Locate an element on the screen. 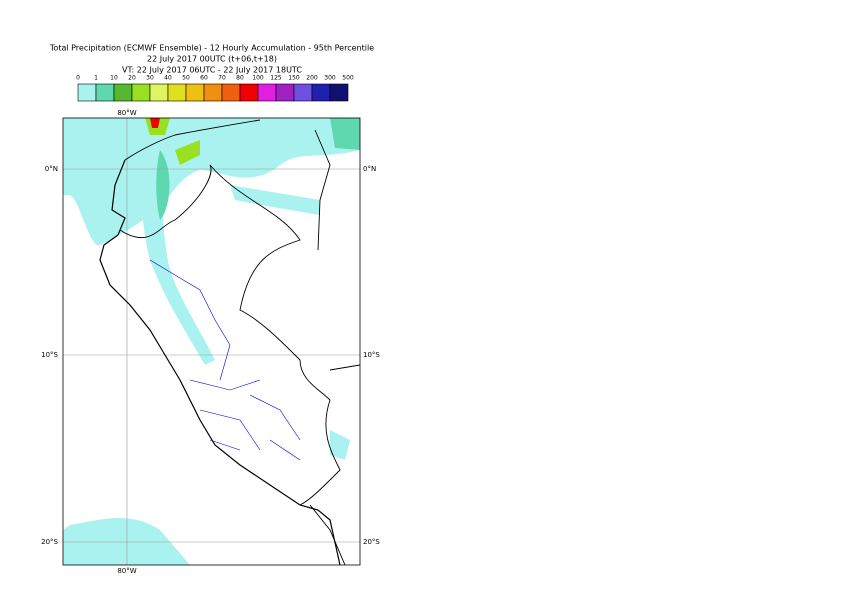 This screenshot has width=842, height=600. legend-label: 200 is located at coordinates (312, 78).